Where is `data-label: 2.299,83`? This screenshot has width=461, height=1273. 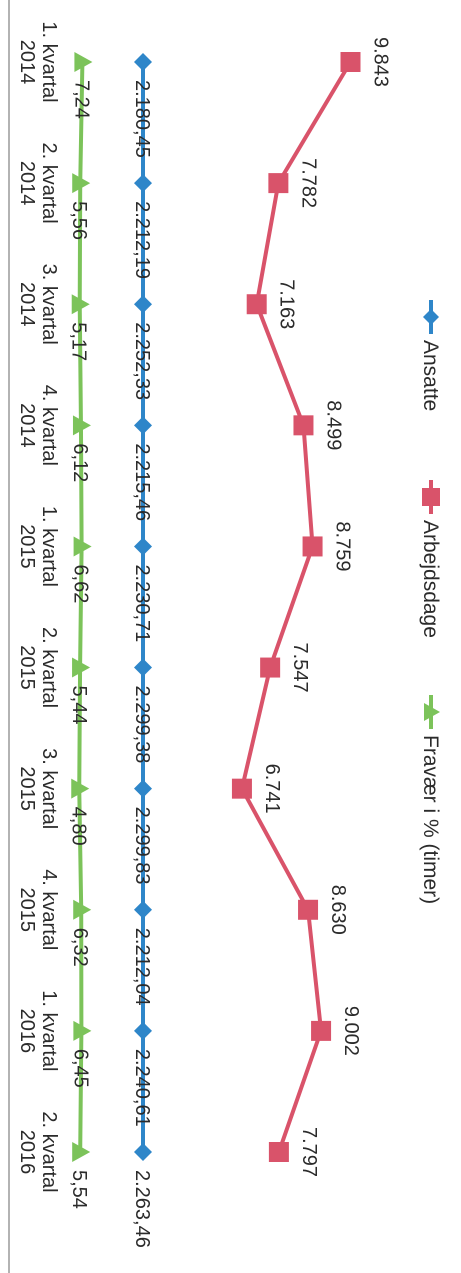
data-label: 2.299,83 is located at coordinates (142, 846).